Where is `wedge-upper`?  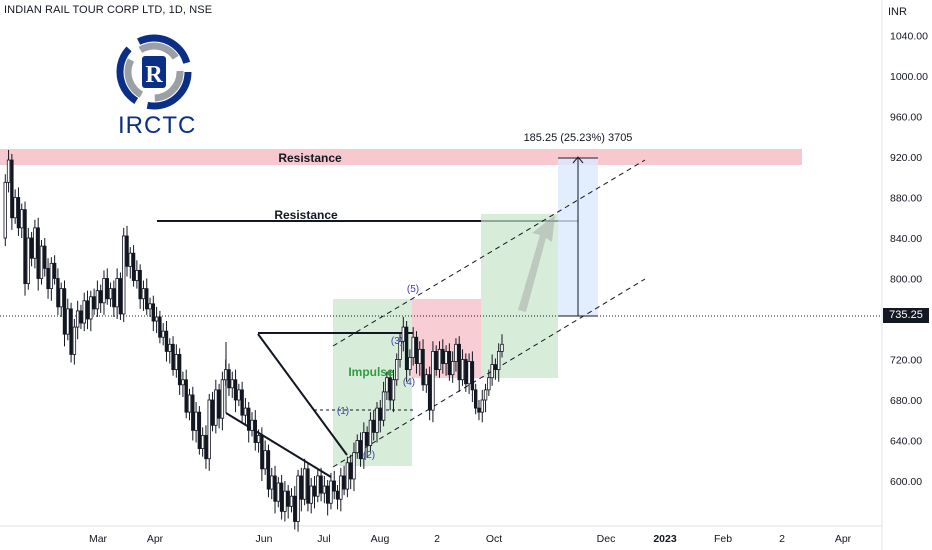
wedge-upper is located at coordinates (302, 394).